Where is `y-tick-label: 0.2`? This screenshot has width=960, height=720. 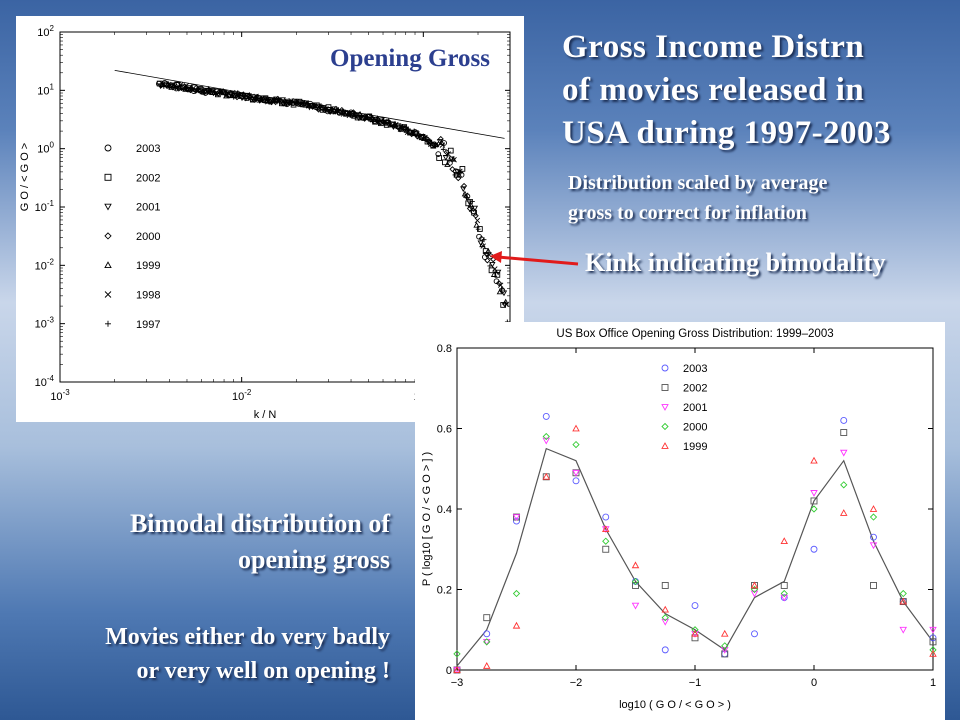
y-tick-label: 0.2 is located at coordinates (444, 591).